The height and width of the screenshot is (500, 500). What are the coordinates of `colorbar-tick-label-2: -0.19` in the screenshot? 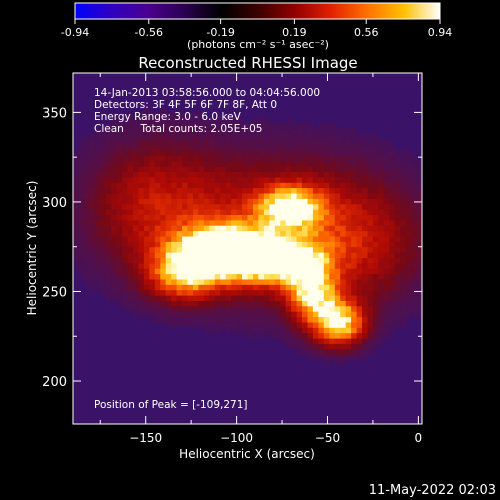 It's located at (220, 32).